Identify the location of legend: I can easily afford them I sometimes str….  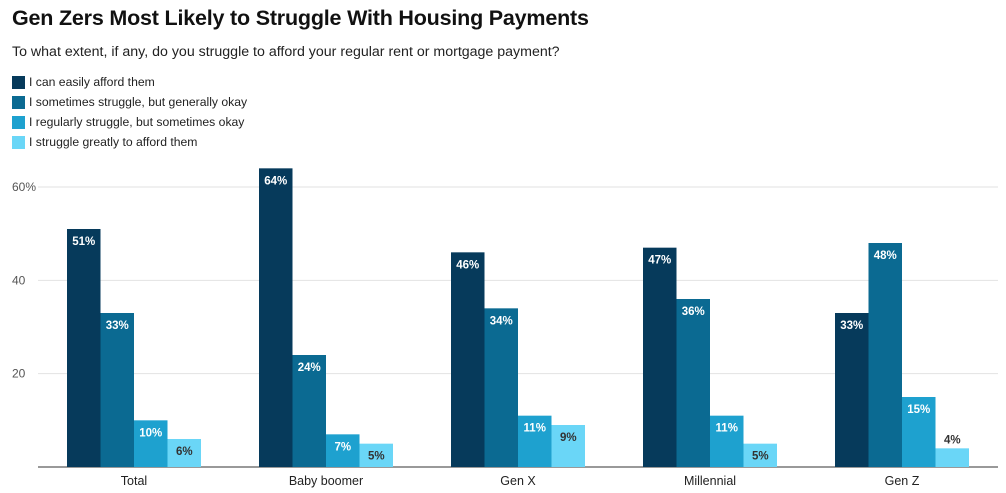
(129, 112).